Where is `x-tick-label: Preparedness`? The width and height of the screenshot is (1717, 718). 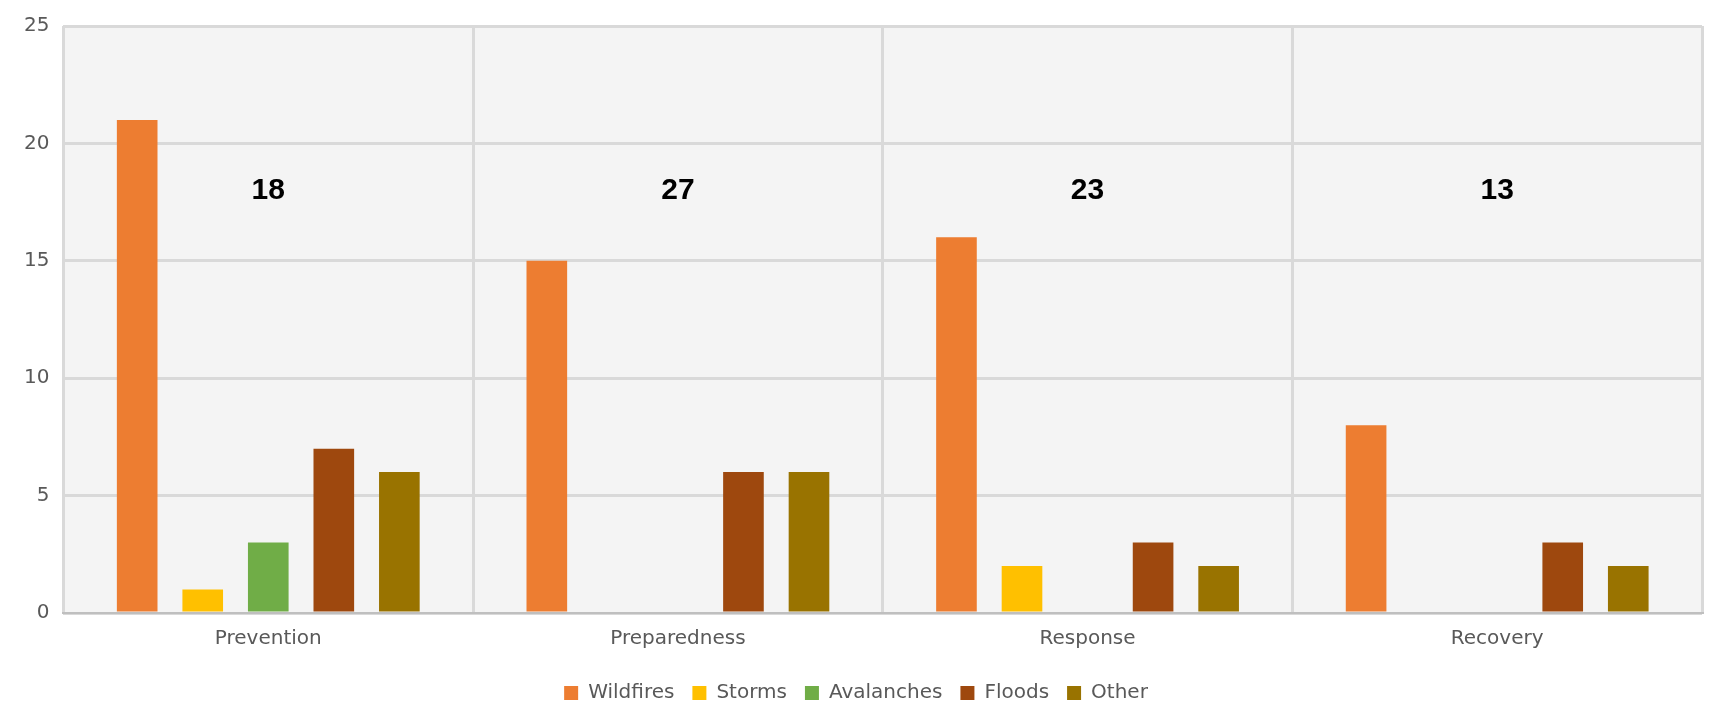 x-tick-label: Preparedness is located at coordinates (678, 637).